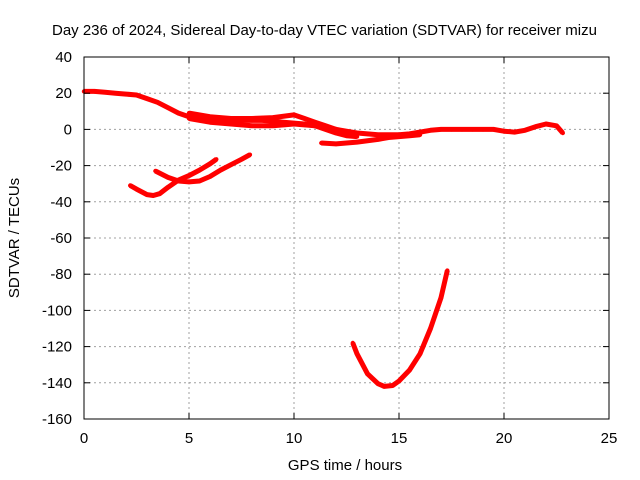 The image size is (640, 480). What do you see at coordinates (84, 438) in the screenshot?
I see `x-tick-label: 0` at bounding box center [84, 438].